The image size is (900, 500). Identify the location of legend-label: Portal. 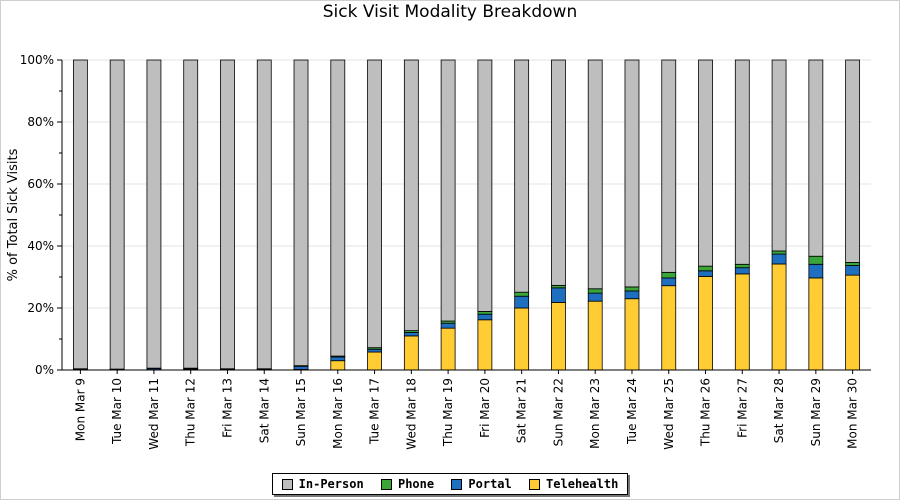
(490, 484).